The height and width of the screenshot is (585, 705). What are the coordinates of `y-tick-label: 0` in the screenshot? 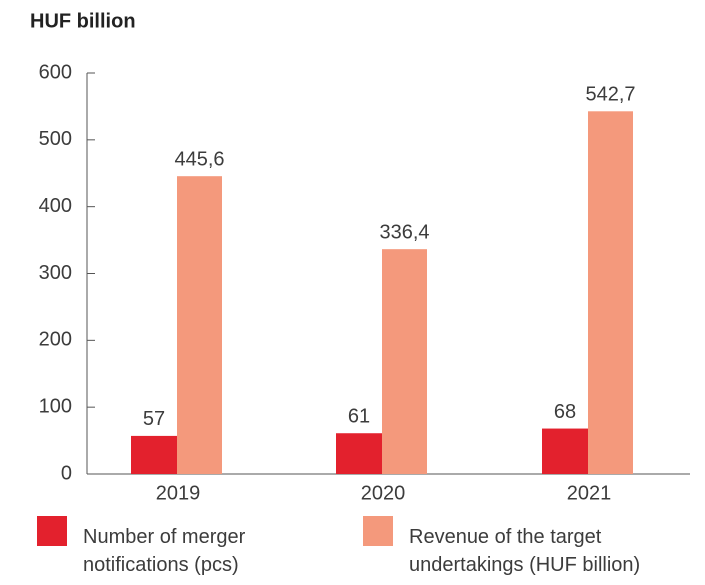 It's located at (66, 473).